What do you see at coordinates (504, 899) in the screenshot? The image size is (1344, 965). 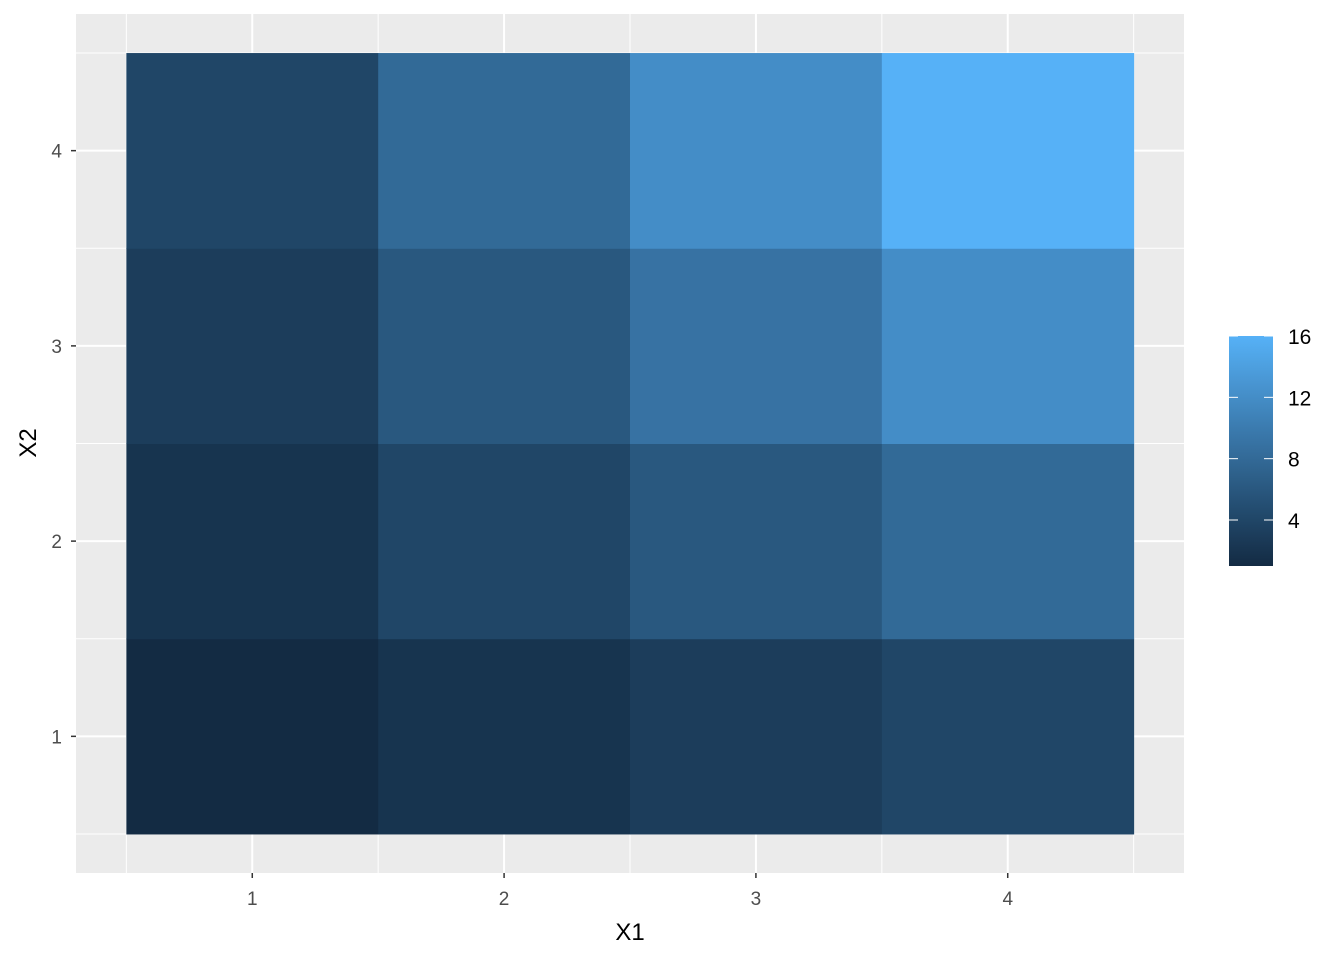 I see `x-tick-label: 2` at bounding box center [504, 899].